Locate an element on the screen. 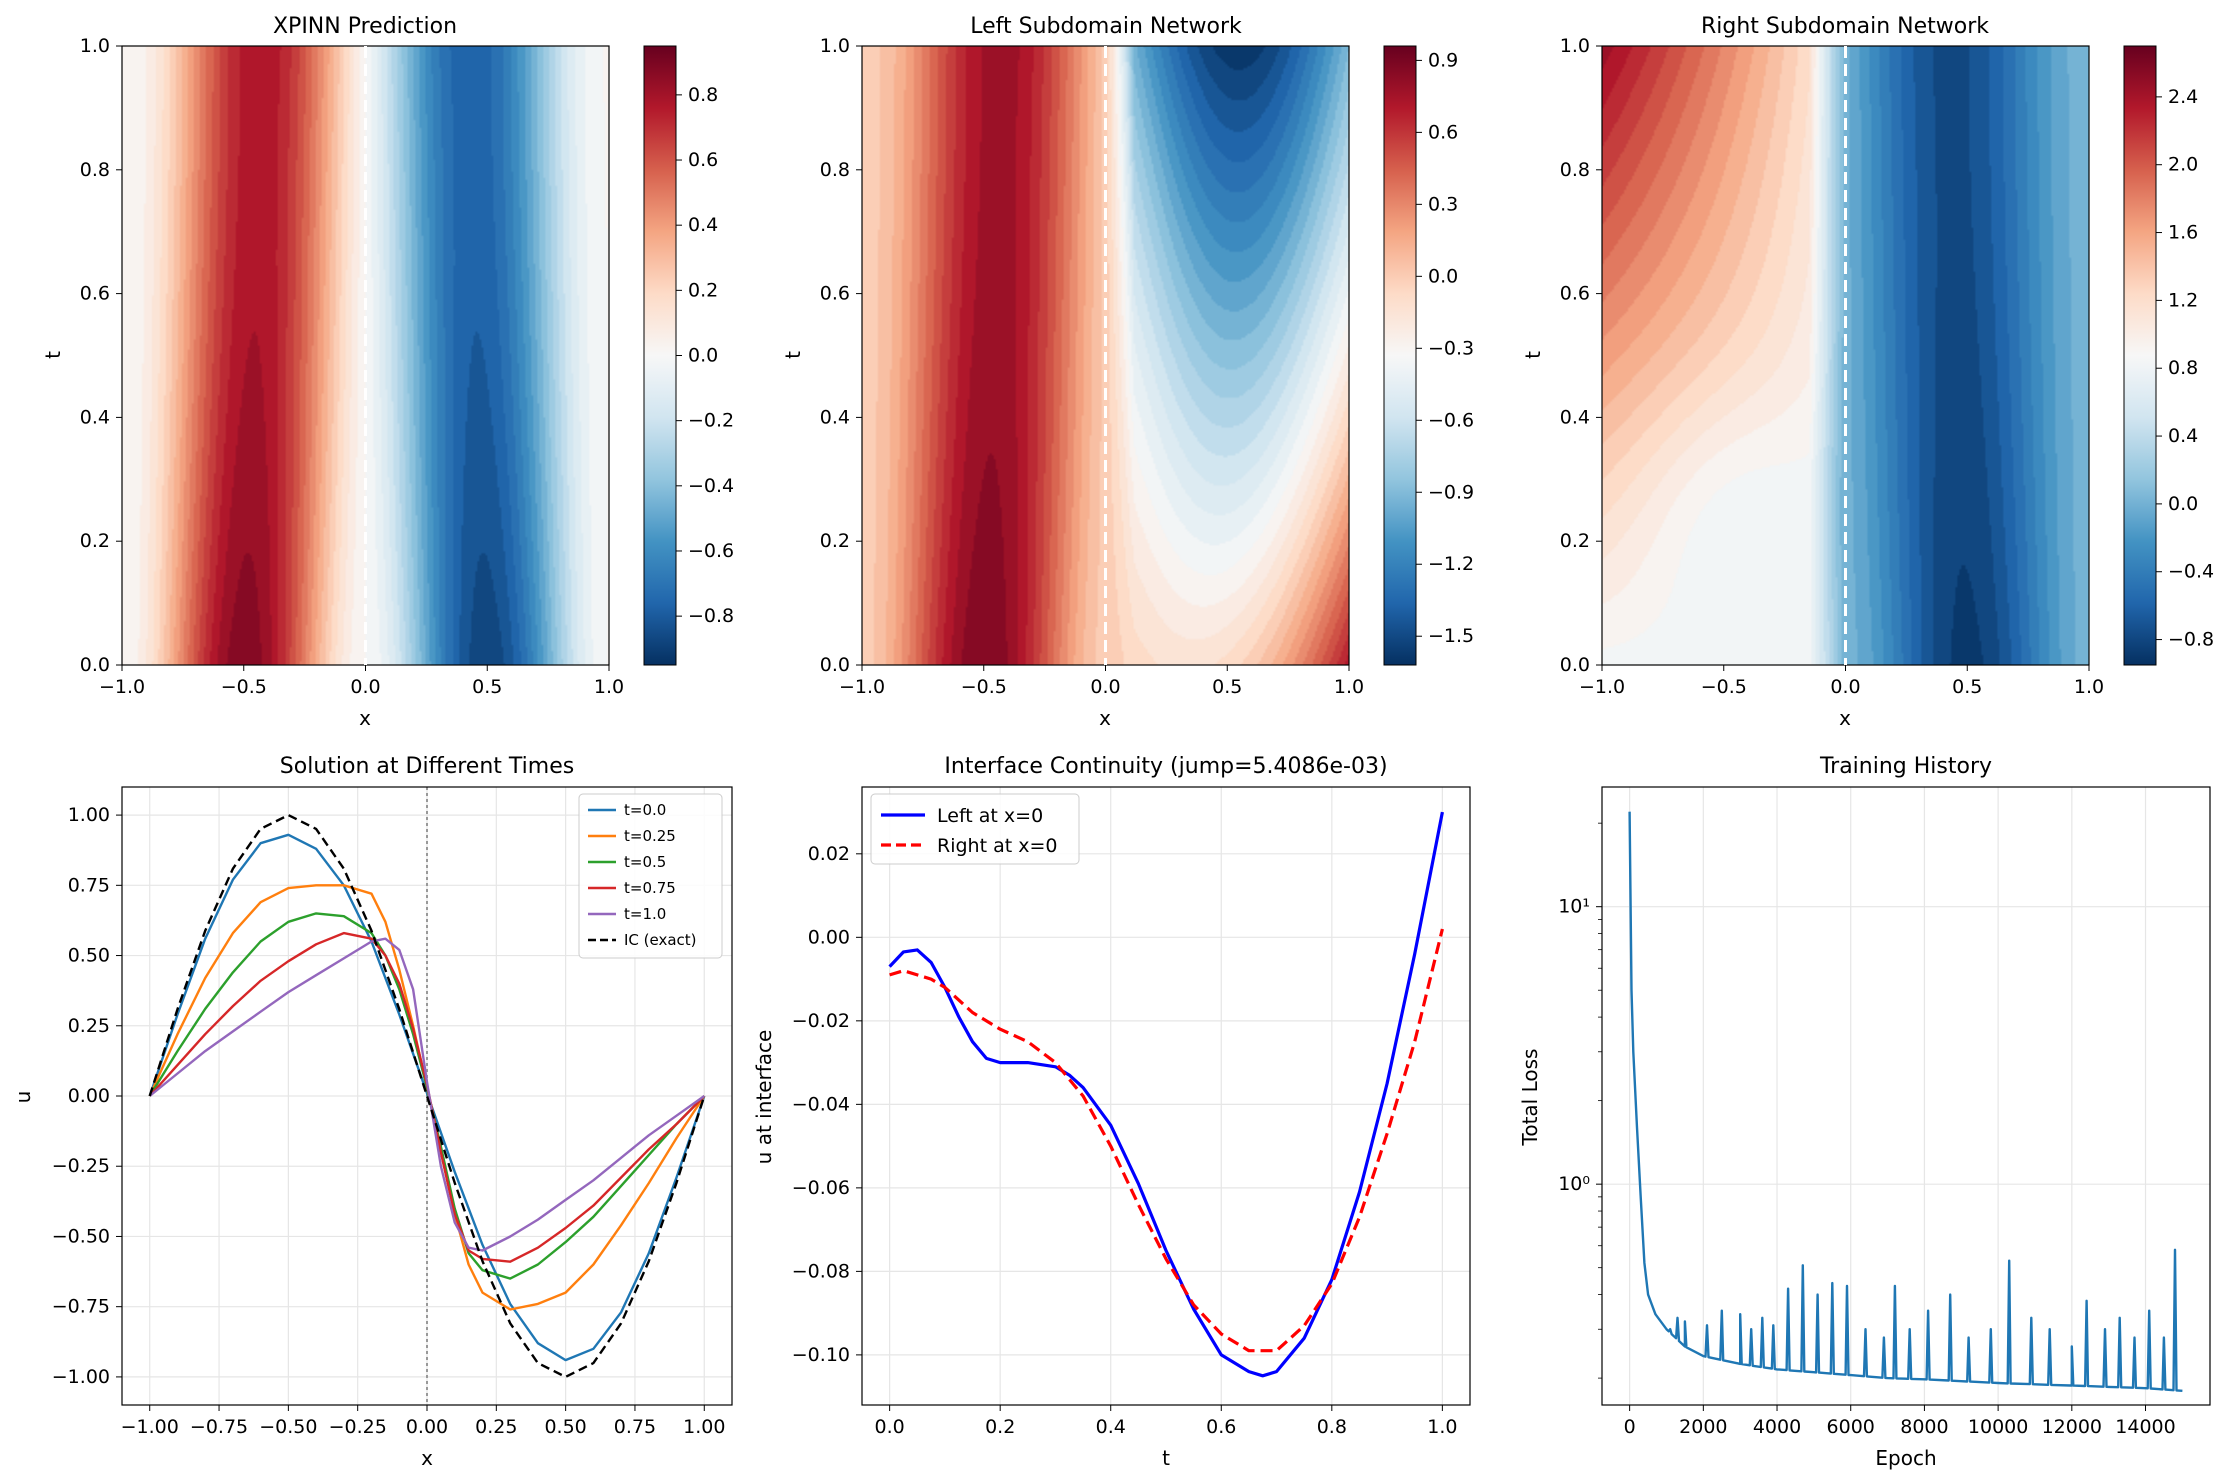  x-axis-ticks: −1.0 −0.5 0.0 0.5 1.0 is located at coordinates (1101, 681).